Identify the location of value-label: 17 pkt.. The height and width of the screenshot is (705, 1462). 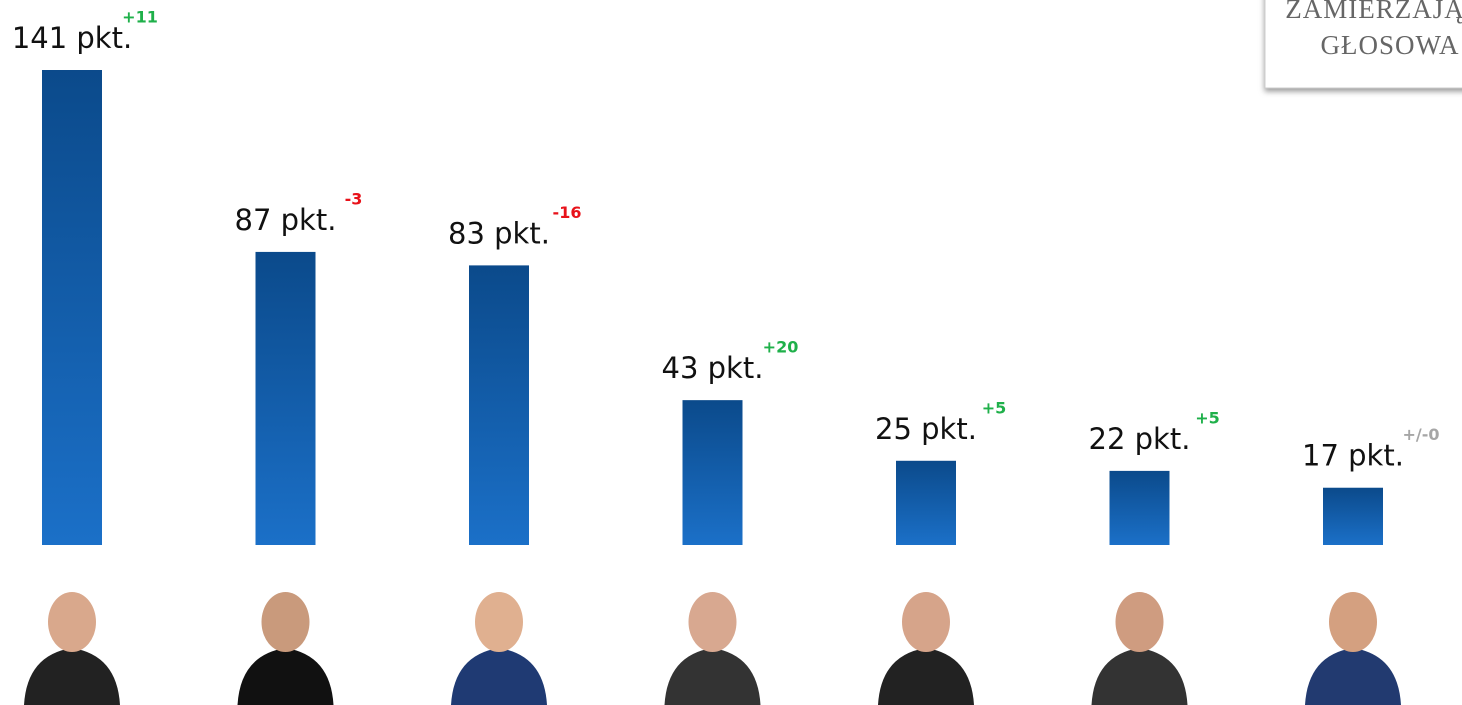
(1353, 456).